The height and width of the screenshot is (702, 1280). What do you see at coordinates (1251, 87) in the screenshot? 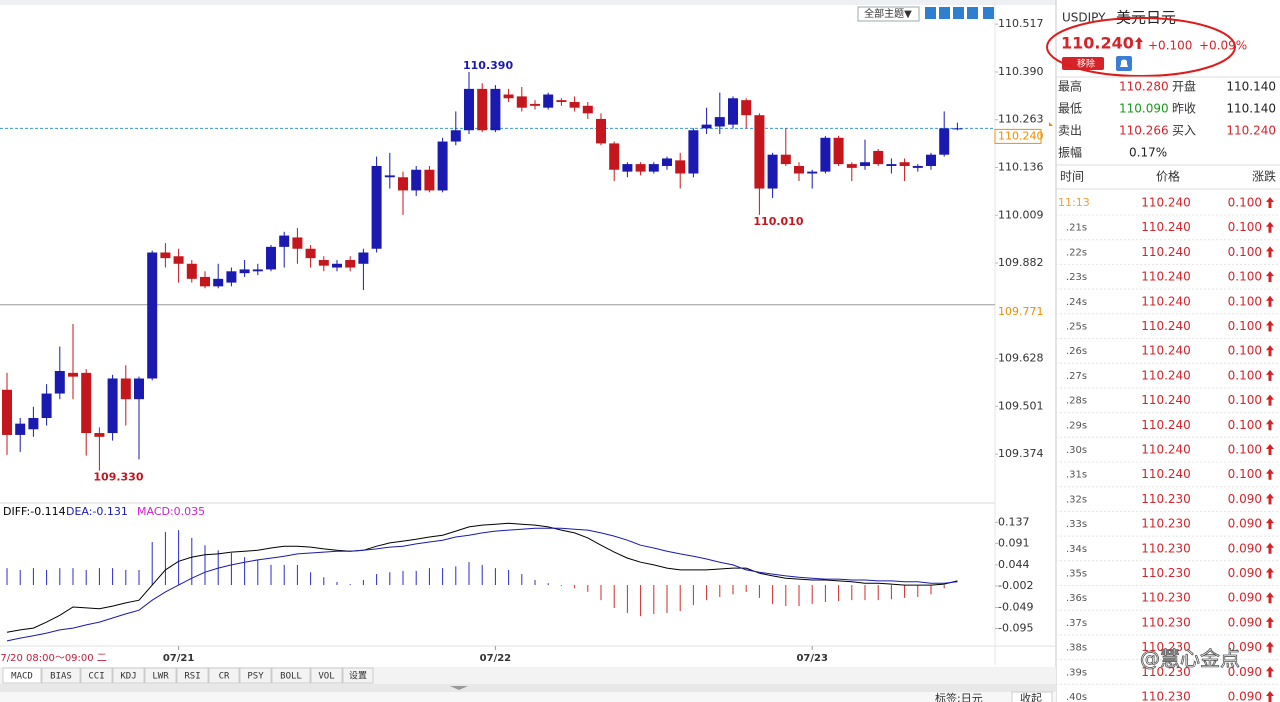
I see `stat-value: 110.140` at bounding box center [1251, 87].